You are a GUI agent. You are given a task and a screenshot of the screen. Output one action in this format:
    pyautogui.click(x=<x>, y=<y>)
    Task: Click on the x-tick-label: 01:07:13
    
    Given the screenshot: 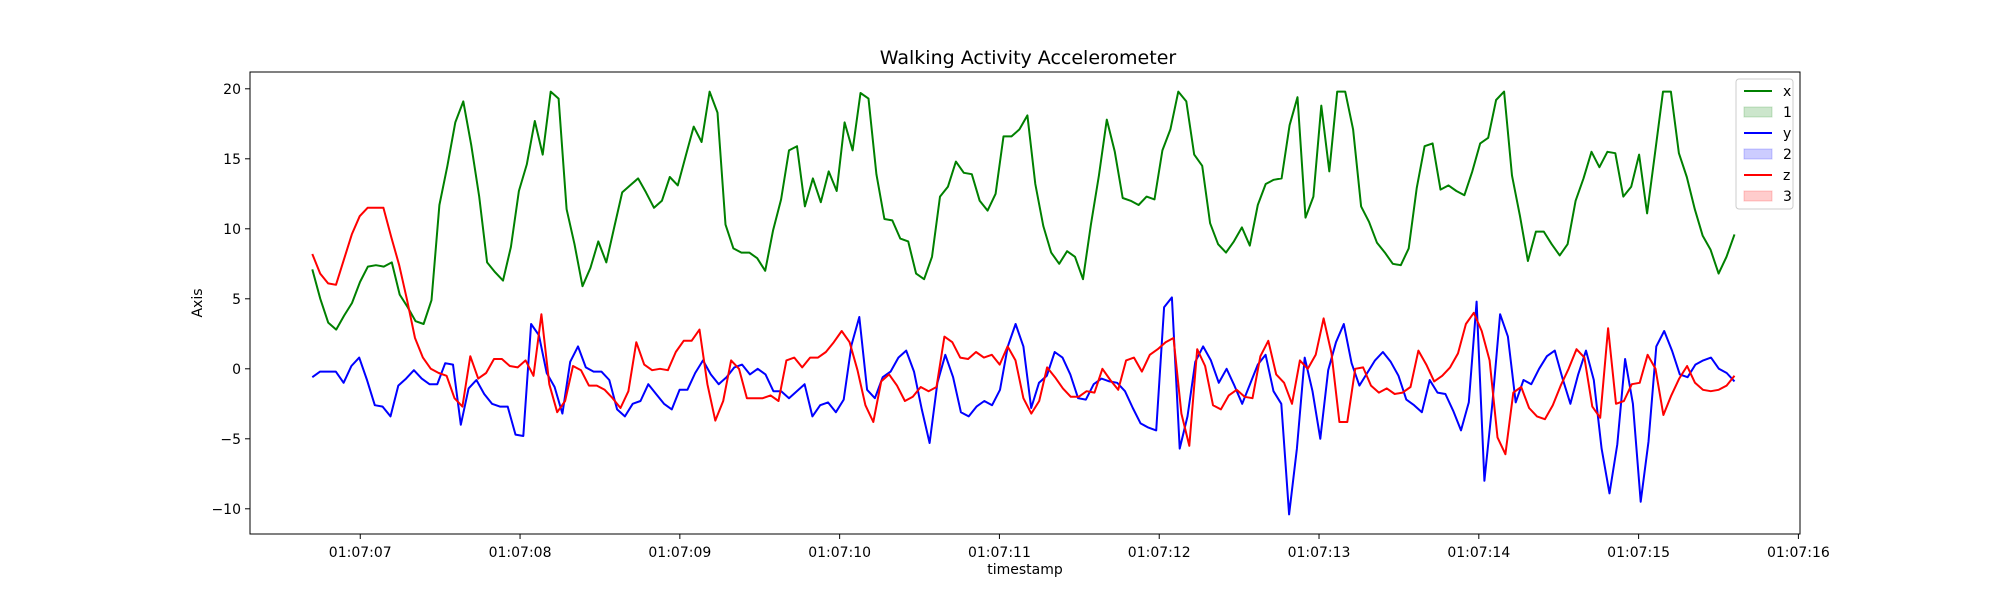 What is the action you would take?
    pyautogui.click(x=1319, y=553)
    